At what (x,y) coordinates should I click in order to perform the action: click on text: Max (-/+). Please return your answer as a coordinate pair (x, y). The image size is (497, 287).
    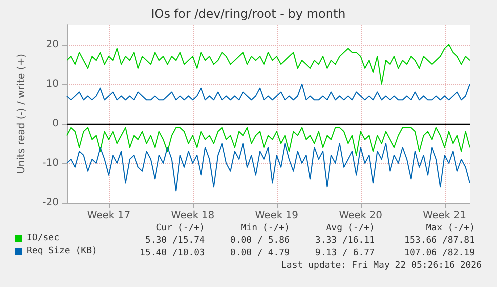
    Looking at the image, I should click on (451, 229).